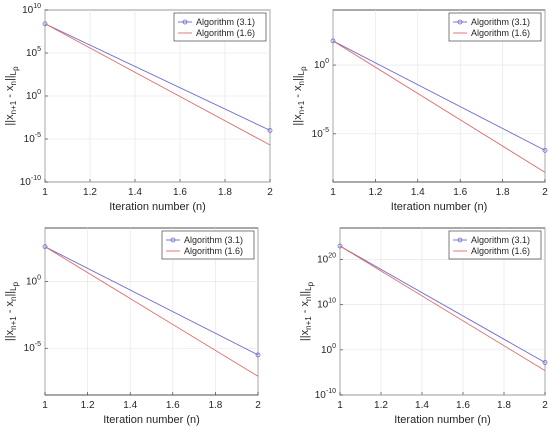 This screenshot has height=430, width=550. What do you see at coordinates (33, 52) in the screenshot?
I see `y-tick-label: 10⁵` at bounding box center [33, 52].